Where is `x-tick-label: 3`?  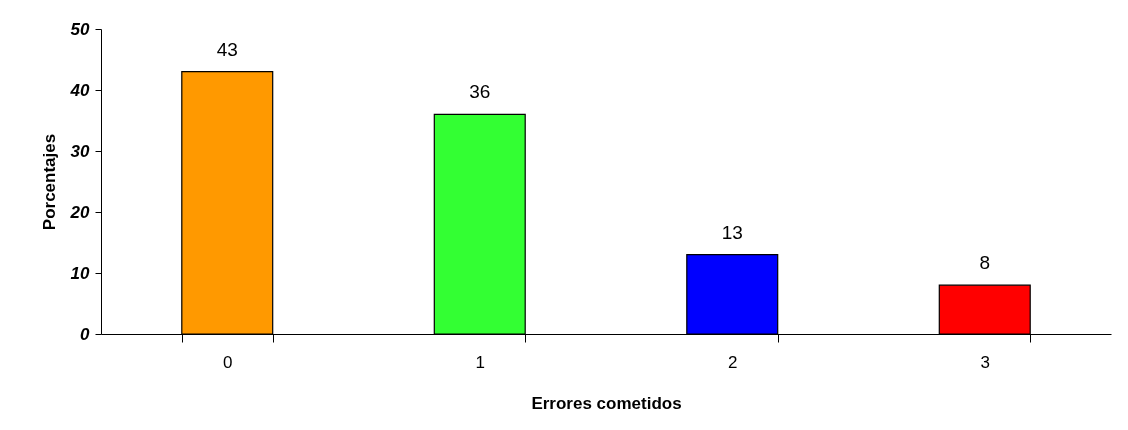
x-tick-label: 3 is located at coordinates (985, 362).